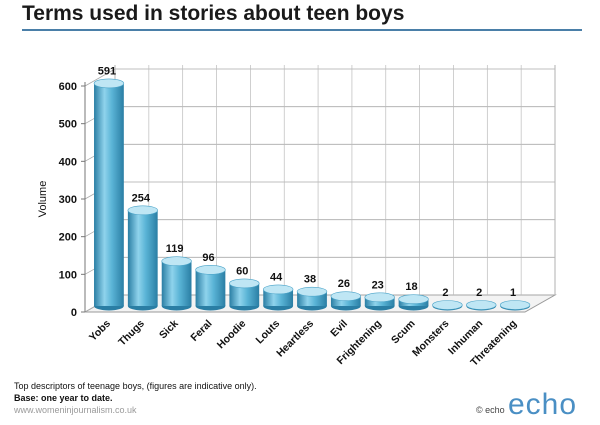 The image size is (600, 425). I want to click on bar-threatening, so click(515, 305).